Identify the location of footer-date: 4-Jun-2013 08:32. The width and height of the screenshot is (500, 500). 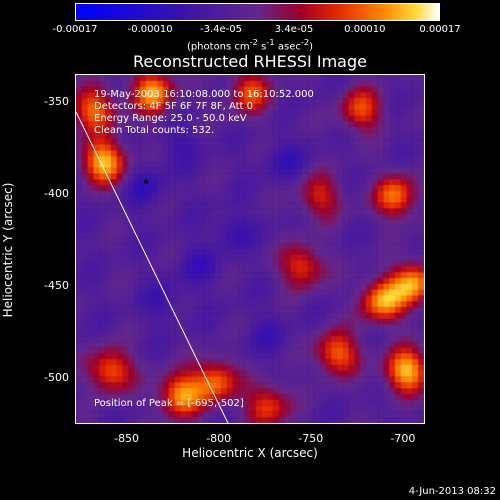
(452, 491).